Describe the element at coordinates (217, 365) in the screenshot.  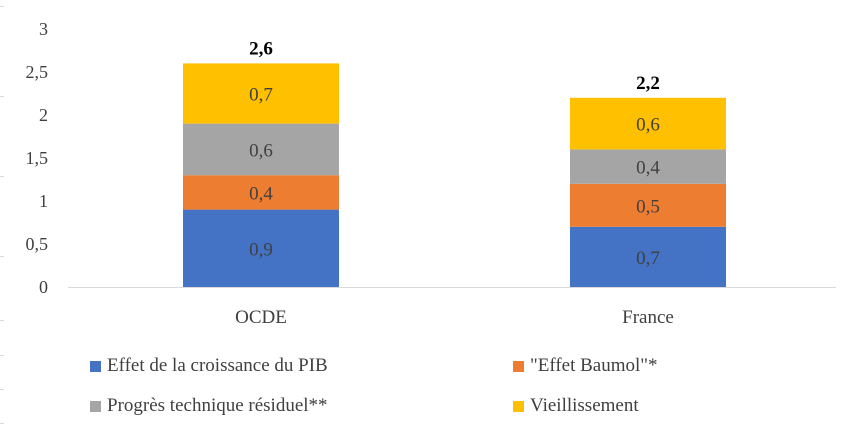
I see `legend-label-gdp: Effet de la croissance du PIB` at that location.